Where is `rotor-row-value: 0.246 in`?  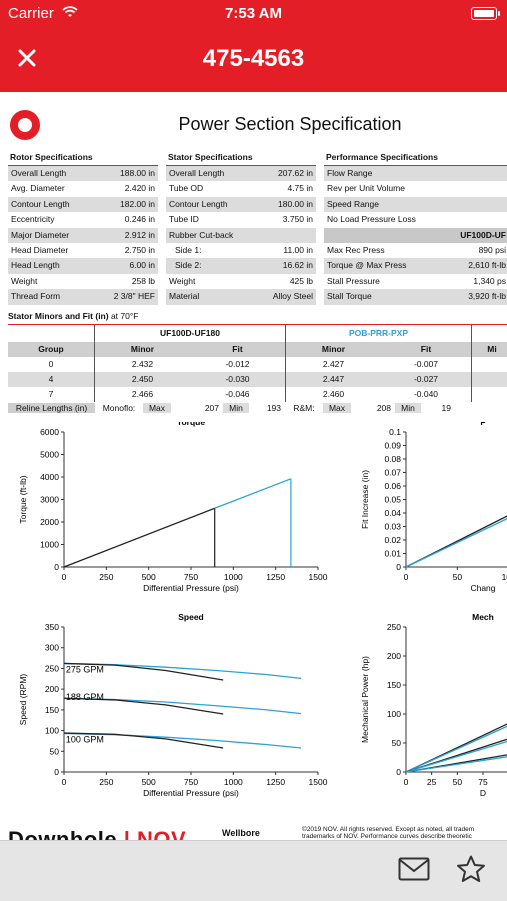
rotor-row-value: 0.246 in is located at coordinates (139, 219).